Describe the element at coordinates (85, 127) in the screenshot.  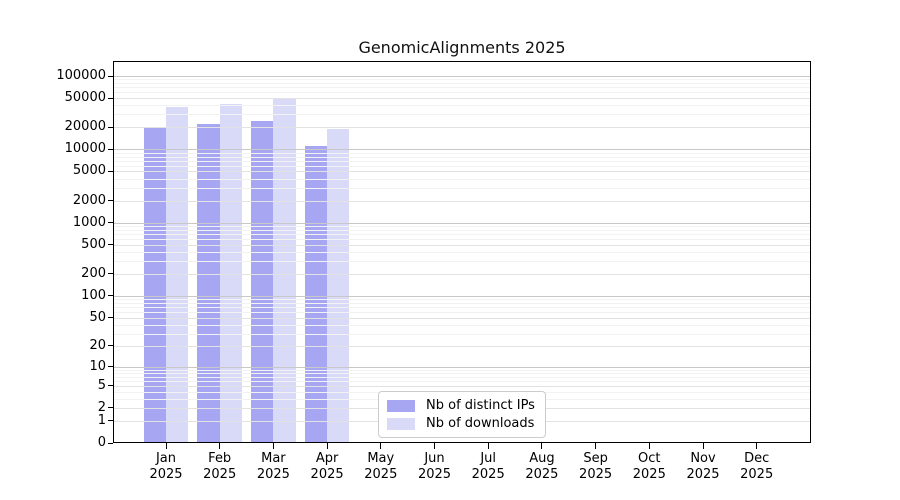
I see `y-tick-label-20000: 20000` at that location.